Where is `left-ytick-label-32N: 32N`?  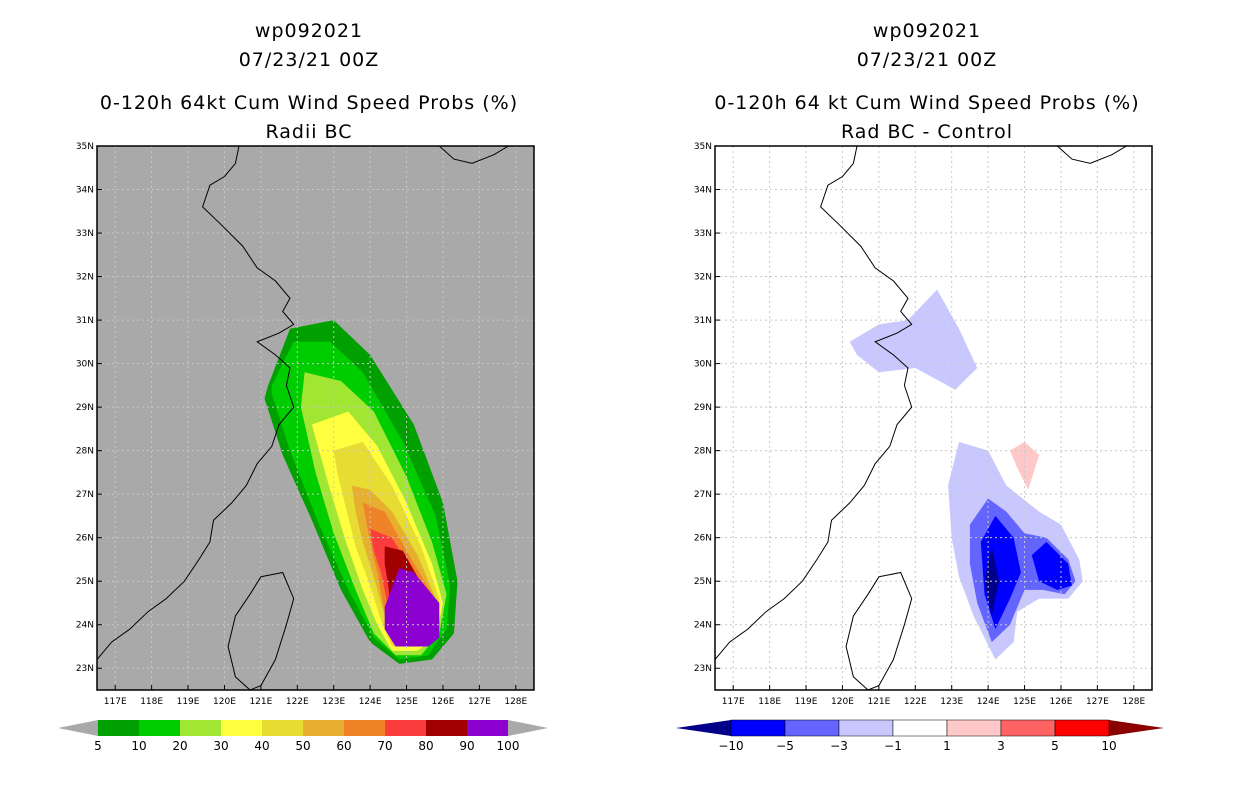 left-ytick-label-32N: 32N is located at coordinates (85, 278).